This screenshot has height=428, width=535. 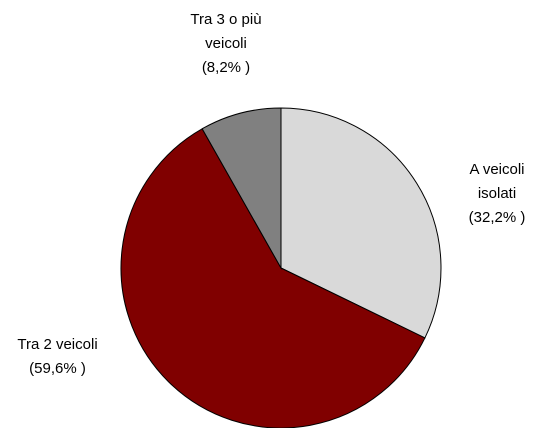 What do you see at coordinates (241, 188) in the screenshot?
I see `pie-slice` at bounding box center [241, 188].